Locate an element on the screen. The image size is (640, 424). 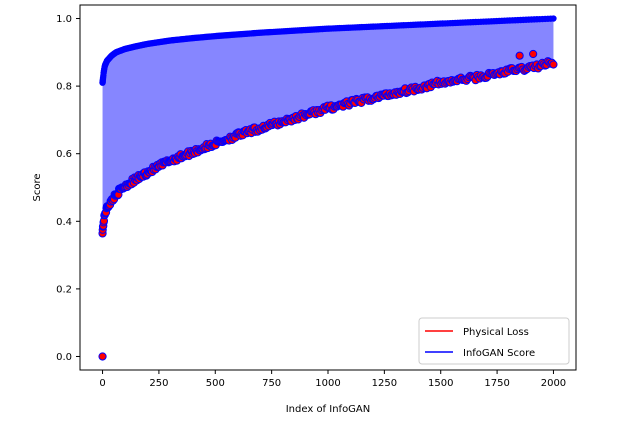
legend-label-infogan-score: InfoGAN Score is located at coordinates (499, 353).